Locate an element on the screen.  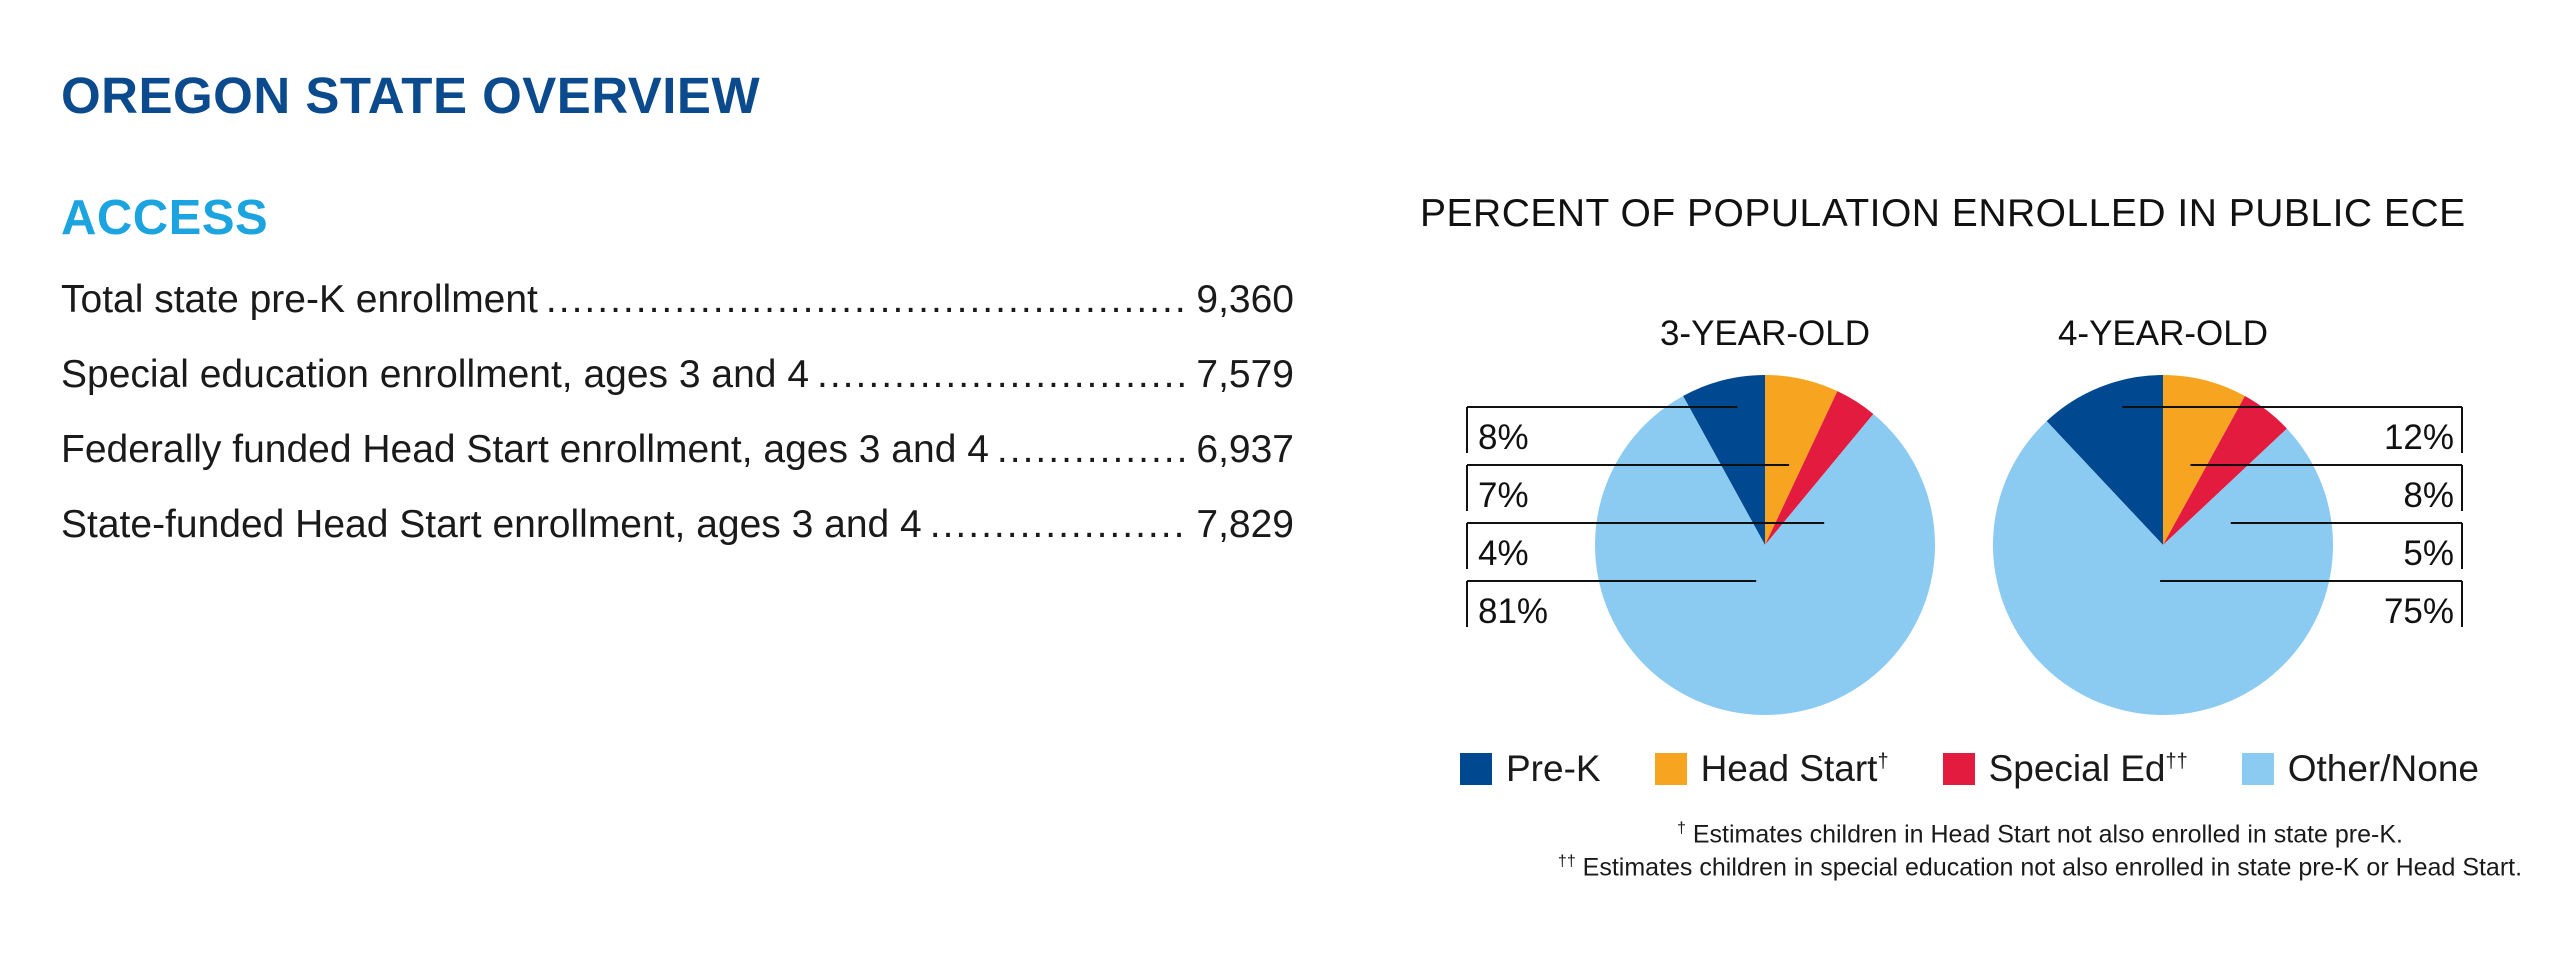
stat-value: 7,829 is located at coordinates (1245, 524).